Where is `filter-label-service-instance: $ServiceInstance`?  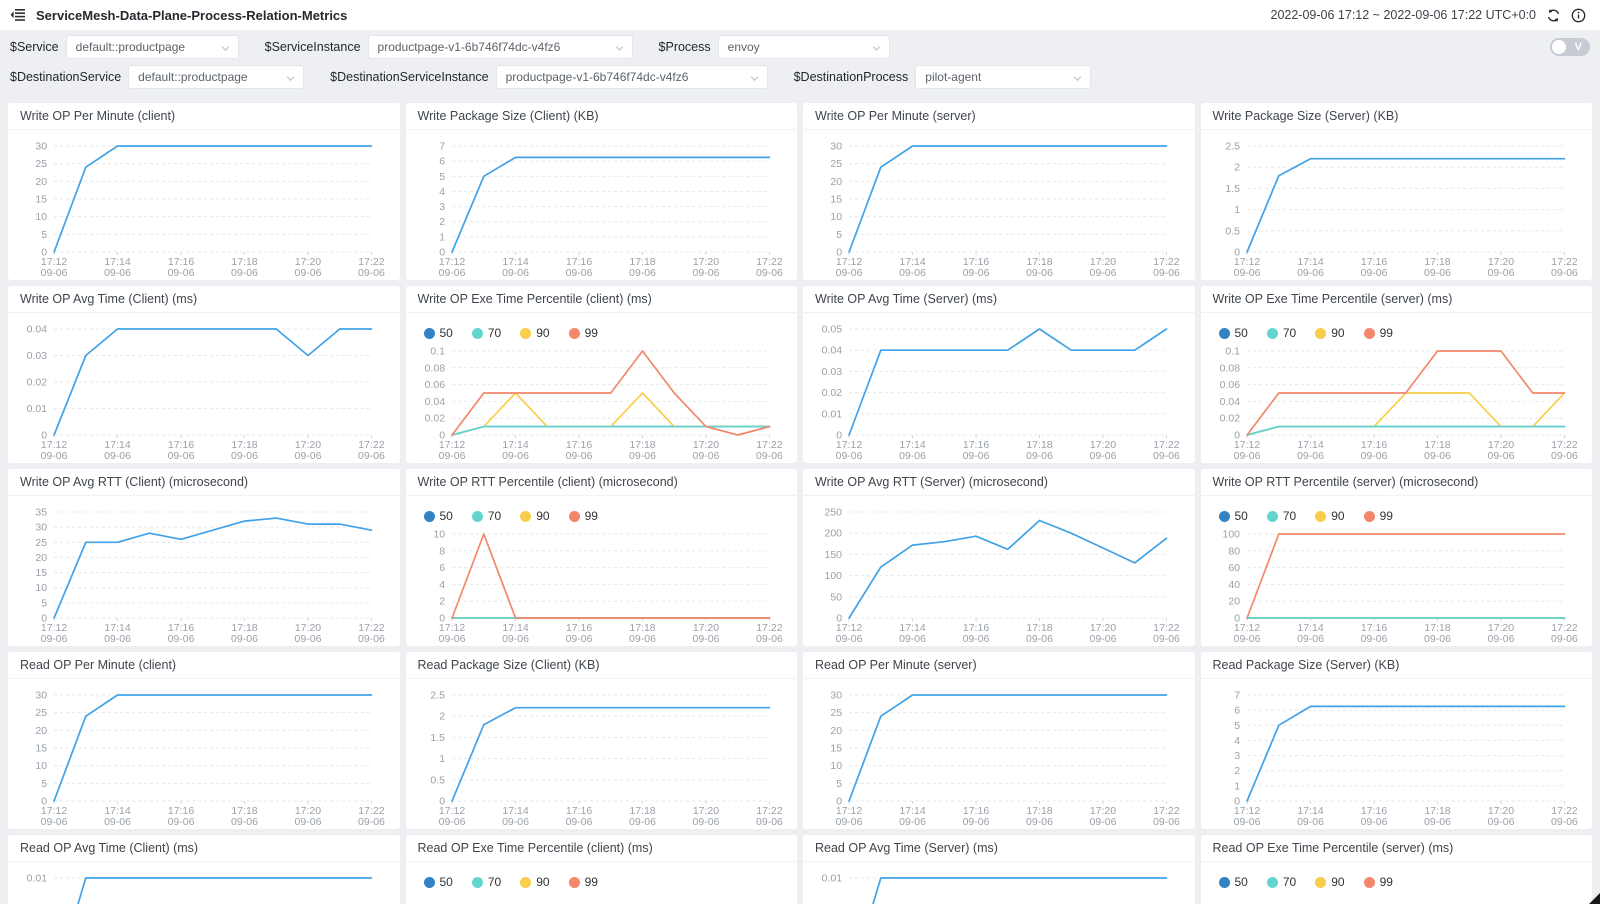 filter-label-service-instance: $ServiceInstance is located at coordinates (312, 47).